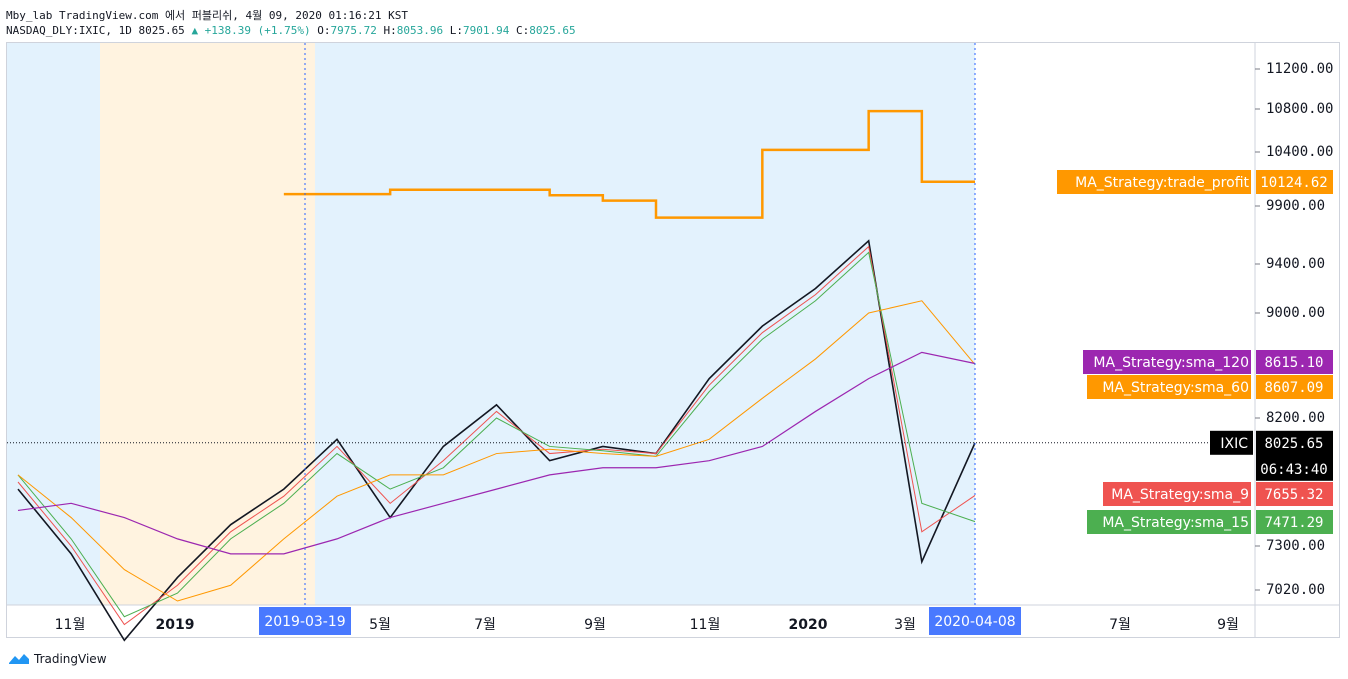 The height and width of the screenshot is (679, 1348). What do you see at coordinates (1171, 363) in the screenshot?
I see `series-name-label: MA_Strategy:sma_120` at bounding box center [1171, 363].